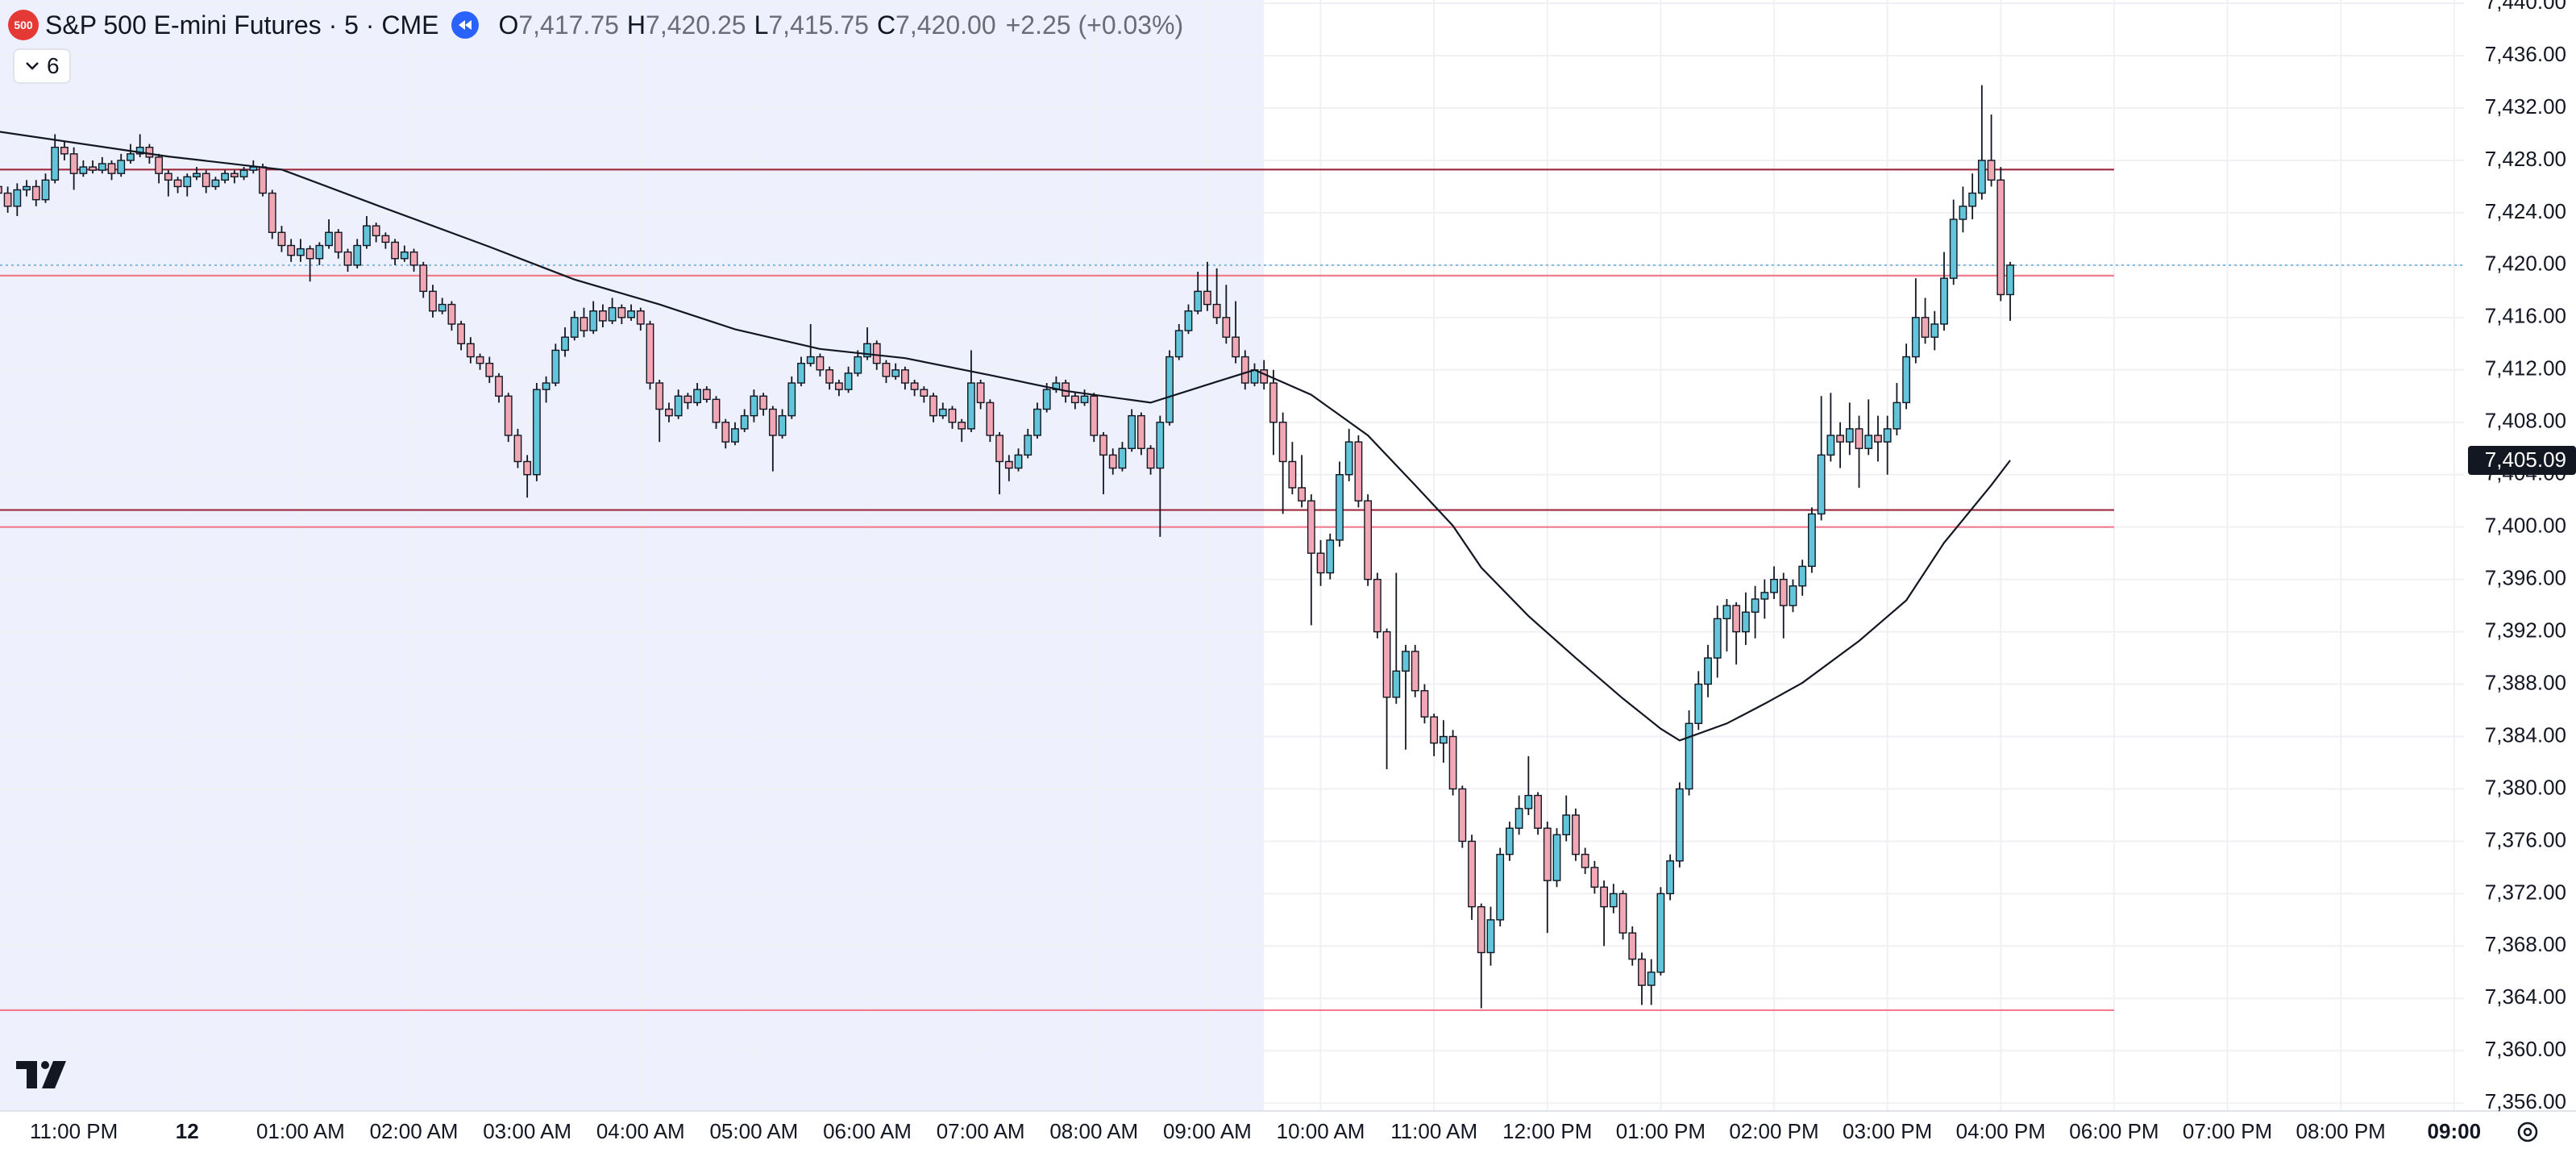 This screenshot has width=2576, height=1161. I want to click on replay-icon, so click(465, 25).